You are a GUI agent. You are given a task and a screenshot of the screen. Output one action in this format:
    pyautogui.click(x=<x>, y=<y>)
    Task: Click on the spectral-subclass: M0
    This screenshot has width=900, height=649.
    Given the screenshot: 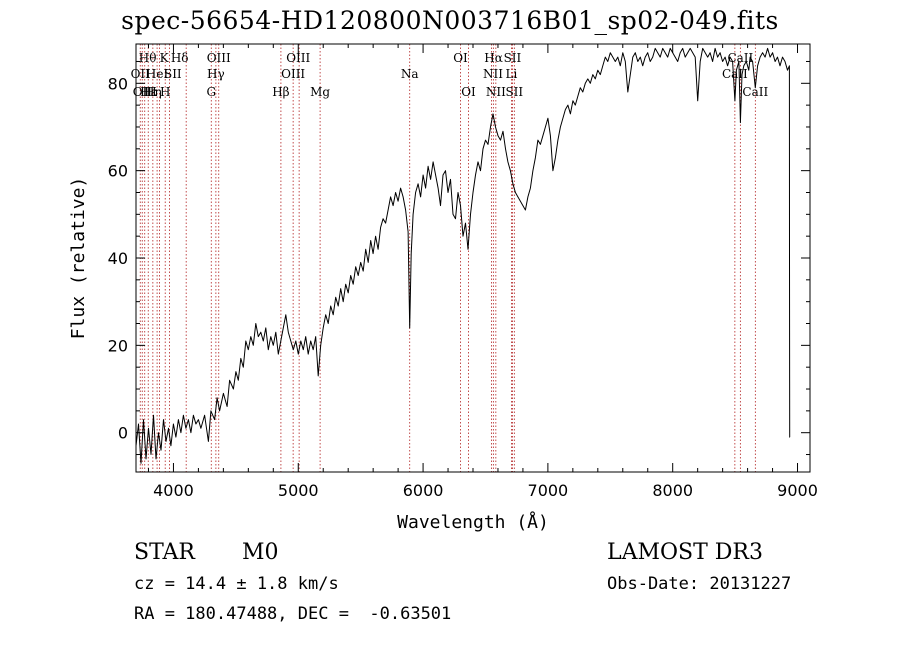 What is the action you would take?
    pyautogui.click(x=260, y=552)
    